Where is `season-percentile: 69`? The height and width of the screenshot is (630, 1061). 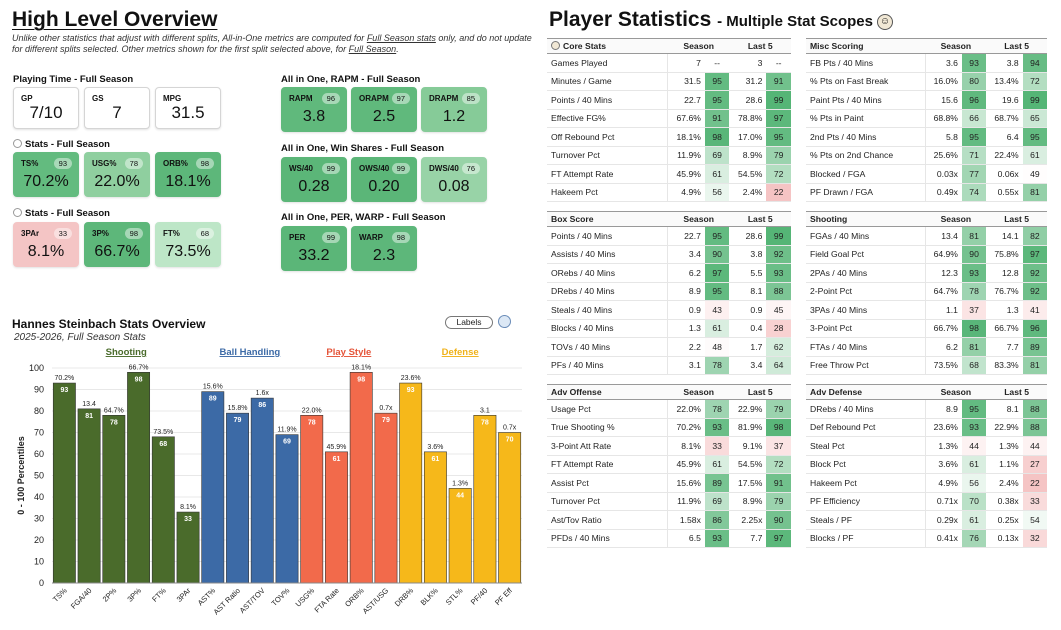
season-percentile: 69 is located at coordinates (717, 501).